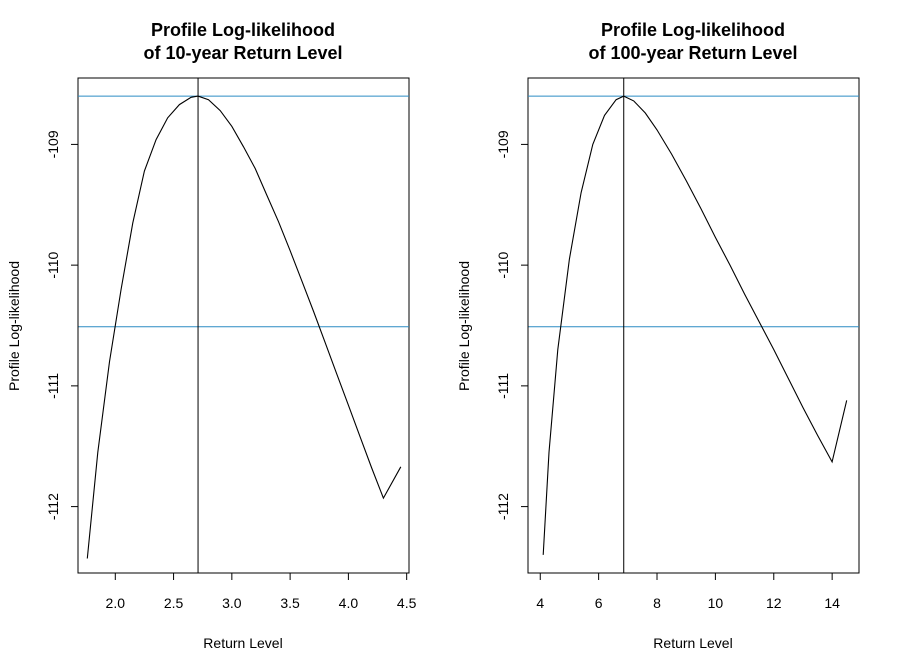 The height and width of the screenshot is (672, 900). I want to click on x-tick-label: 2.0, so click(116, 603).